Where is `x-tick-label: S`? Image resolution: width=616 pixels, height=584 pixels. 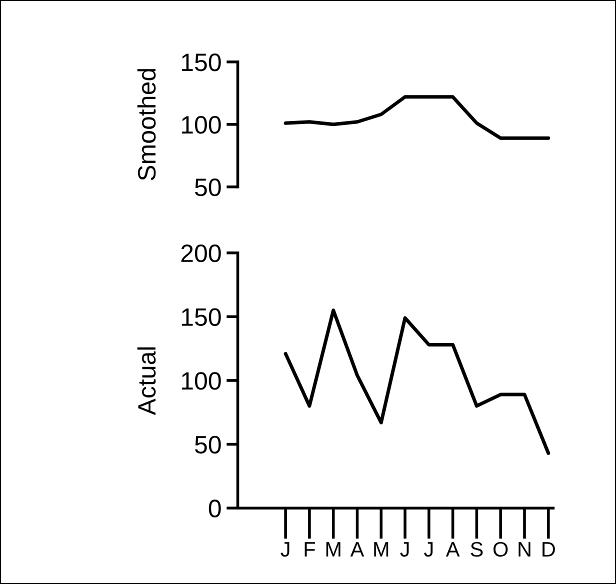 x-tick-label: S is located at coordinates (476, 549).